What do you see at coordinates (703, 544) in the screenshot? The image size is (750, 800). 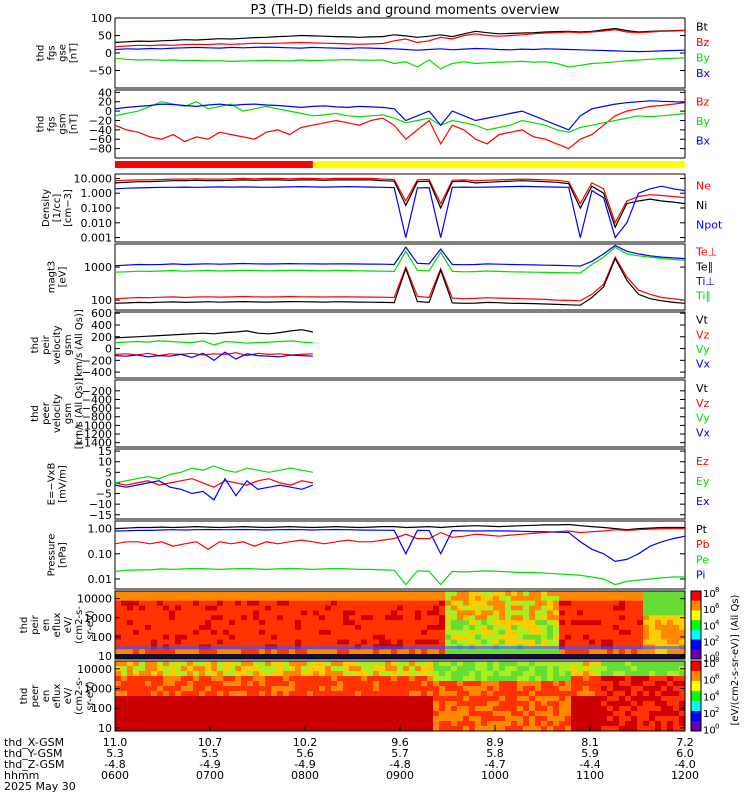 I see `legend-entry: Pb` at bounding box center [703, 544].